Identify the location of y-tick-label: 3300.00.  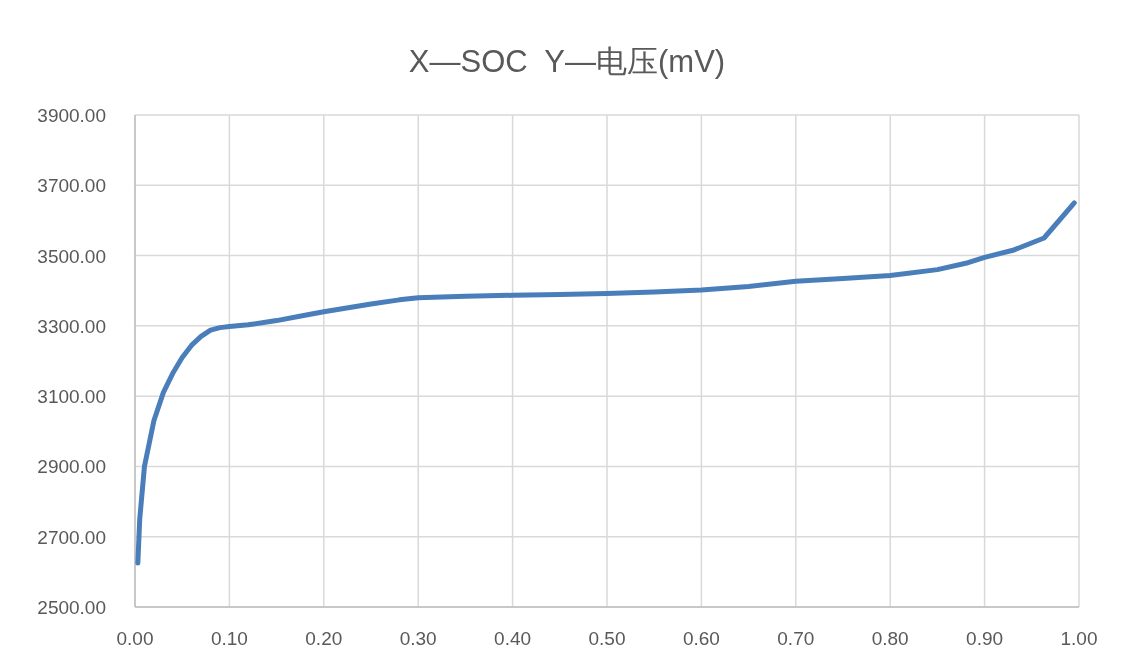
(71, 326).